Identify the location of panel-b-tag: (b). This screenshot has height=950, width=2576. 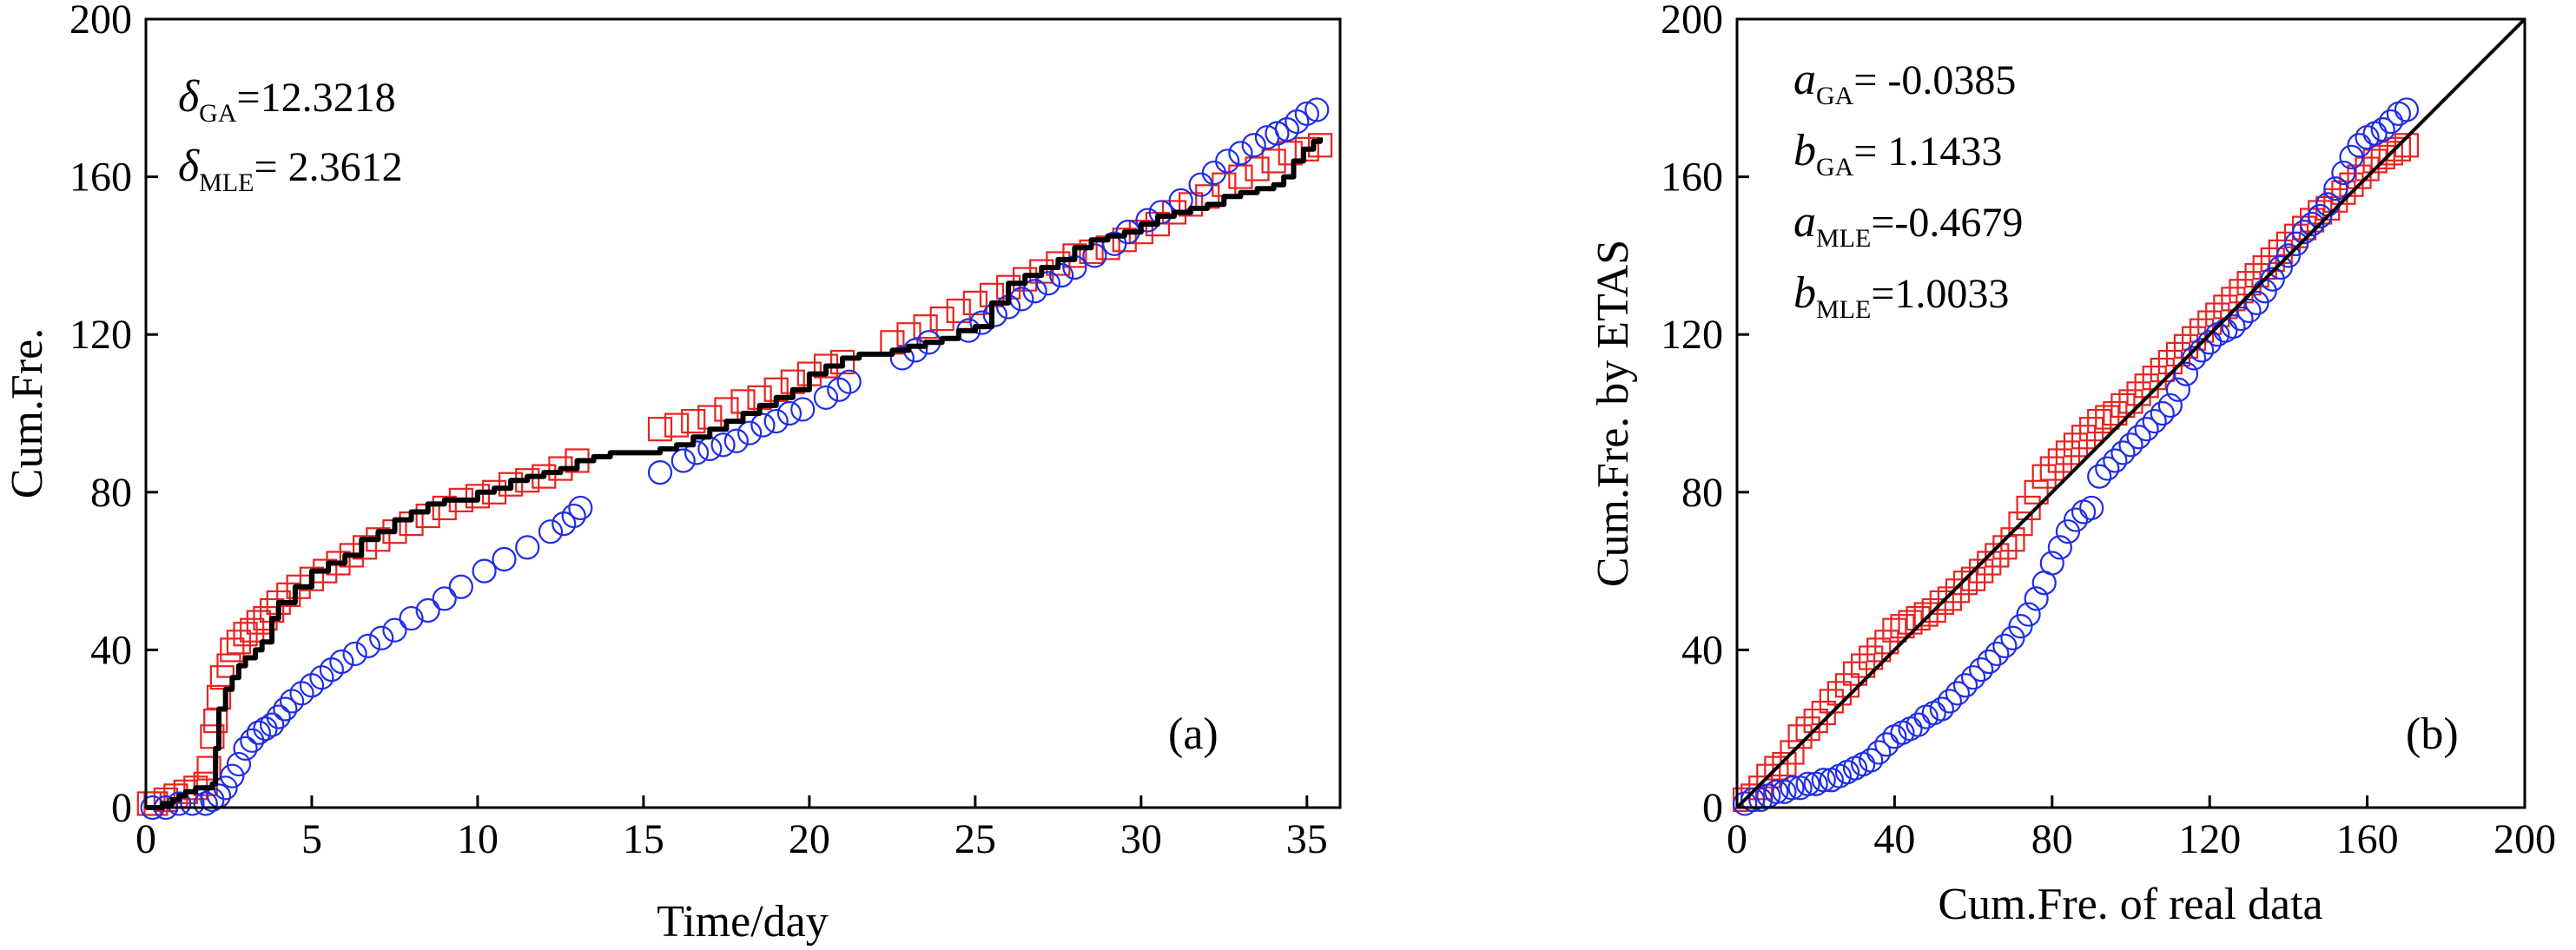
(2432, 734).